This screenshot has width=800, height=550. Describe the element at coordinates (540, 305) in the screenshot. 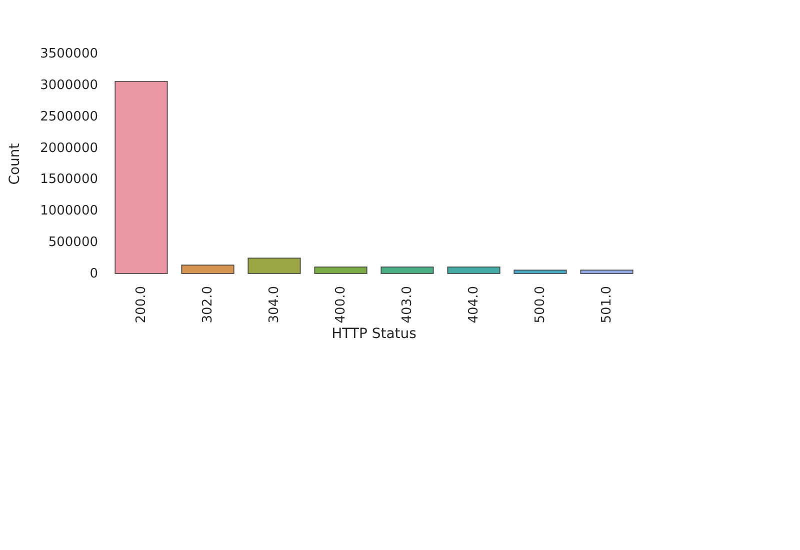

I see `x-tick-label: 500.0` at that location.